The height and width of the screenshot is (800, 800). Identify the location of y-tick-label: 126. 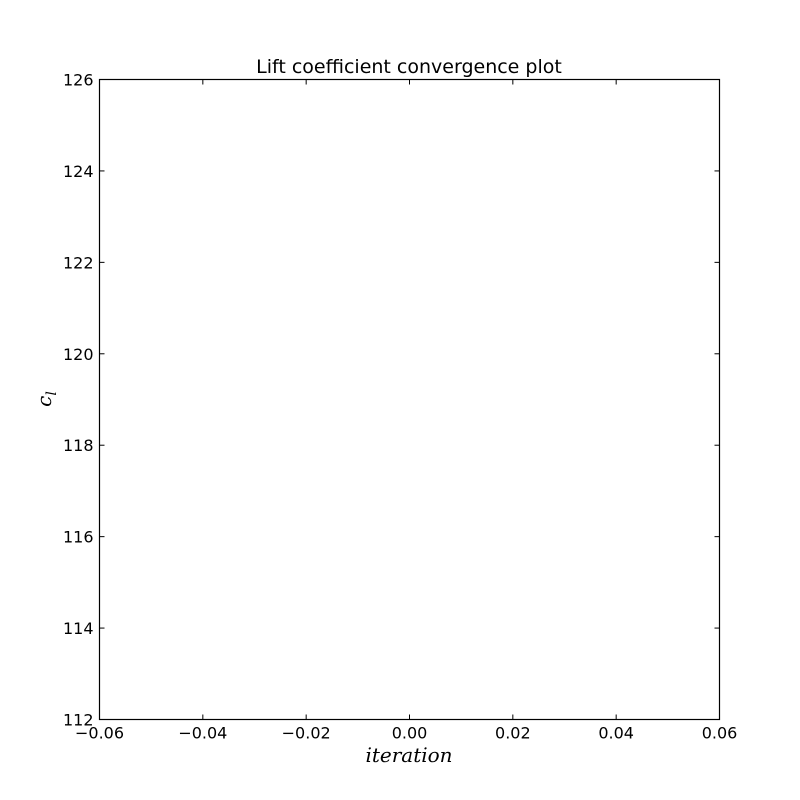
(78, 80).